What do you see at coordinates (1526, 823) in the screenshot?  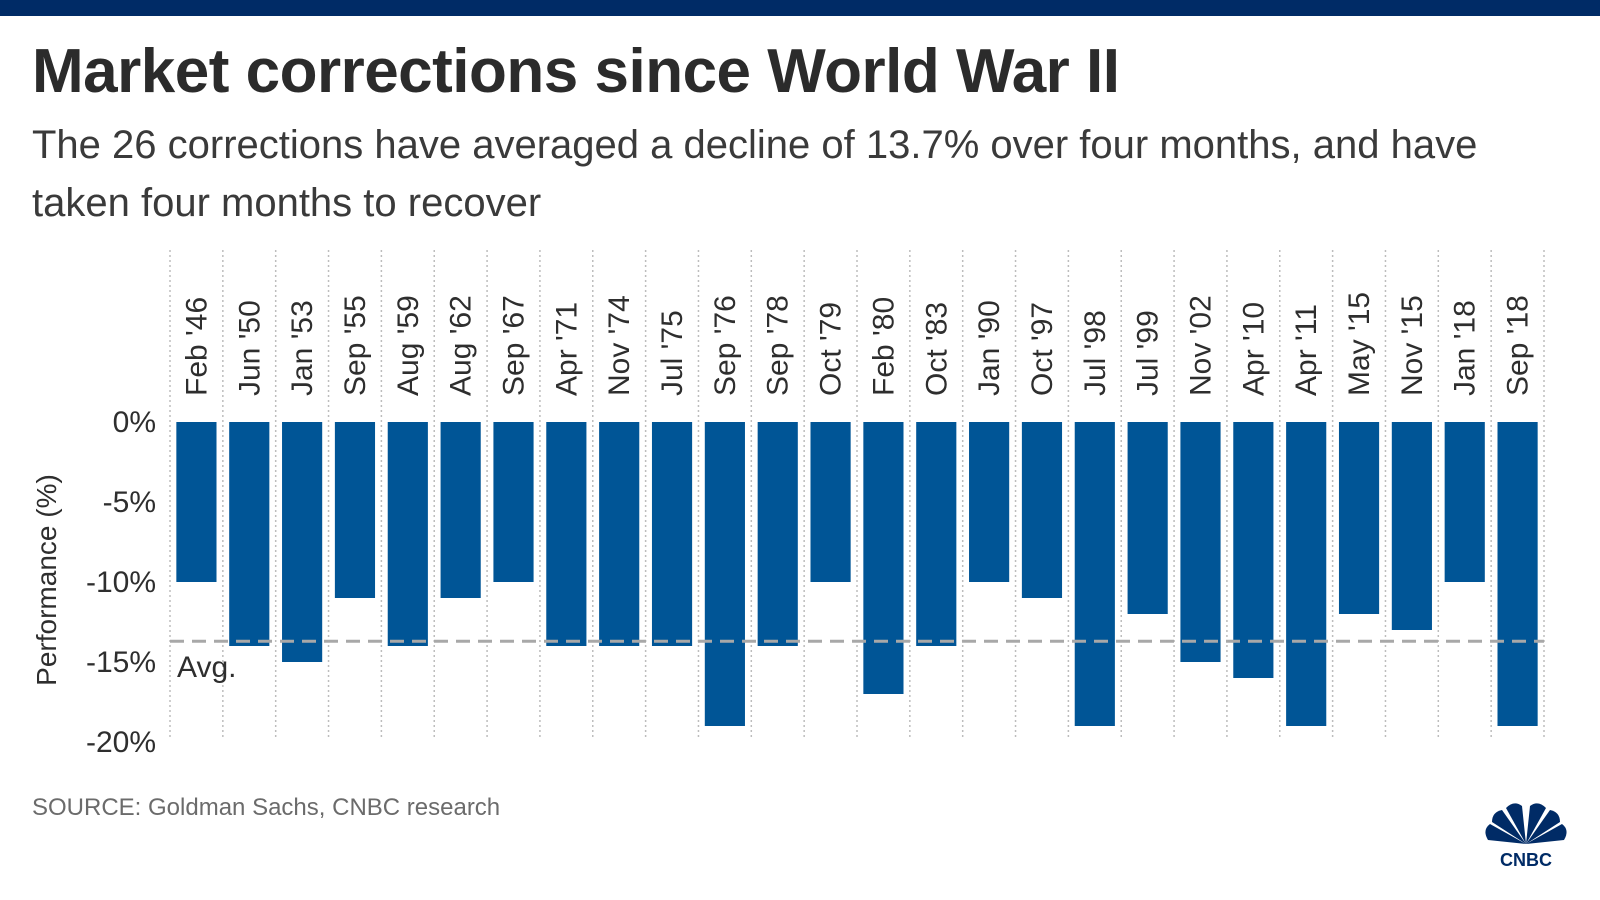 I see `cnbc-peacock-icon` at bounding box center [1526, 823].